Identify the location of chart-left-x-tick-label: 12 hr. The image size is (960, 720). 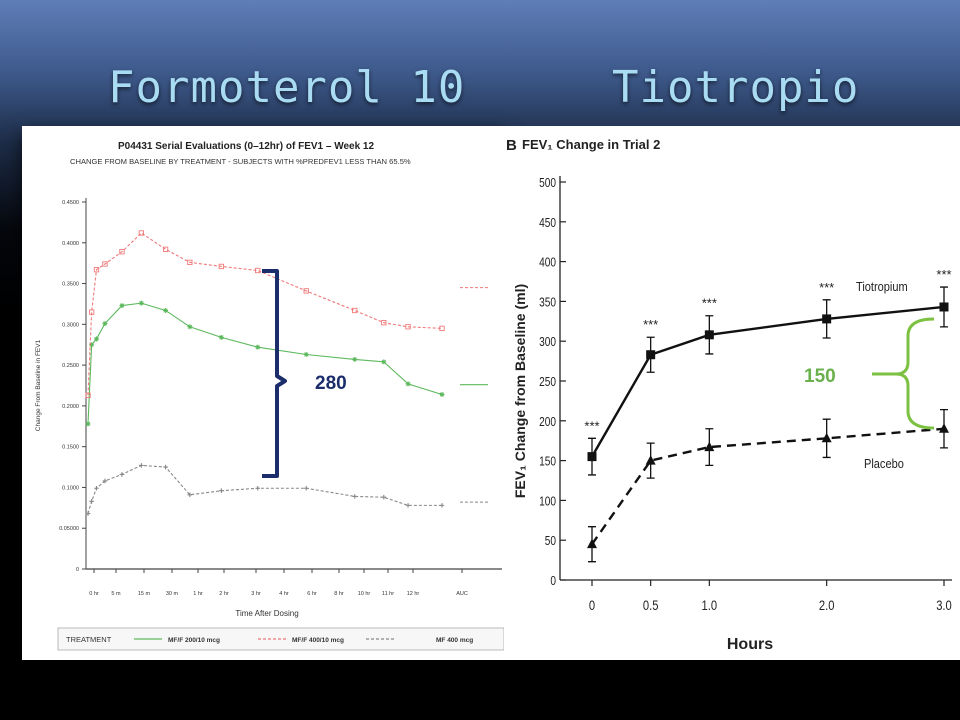
(413, 594).